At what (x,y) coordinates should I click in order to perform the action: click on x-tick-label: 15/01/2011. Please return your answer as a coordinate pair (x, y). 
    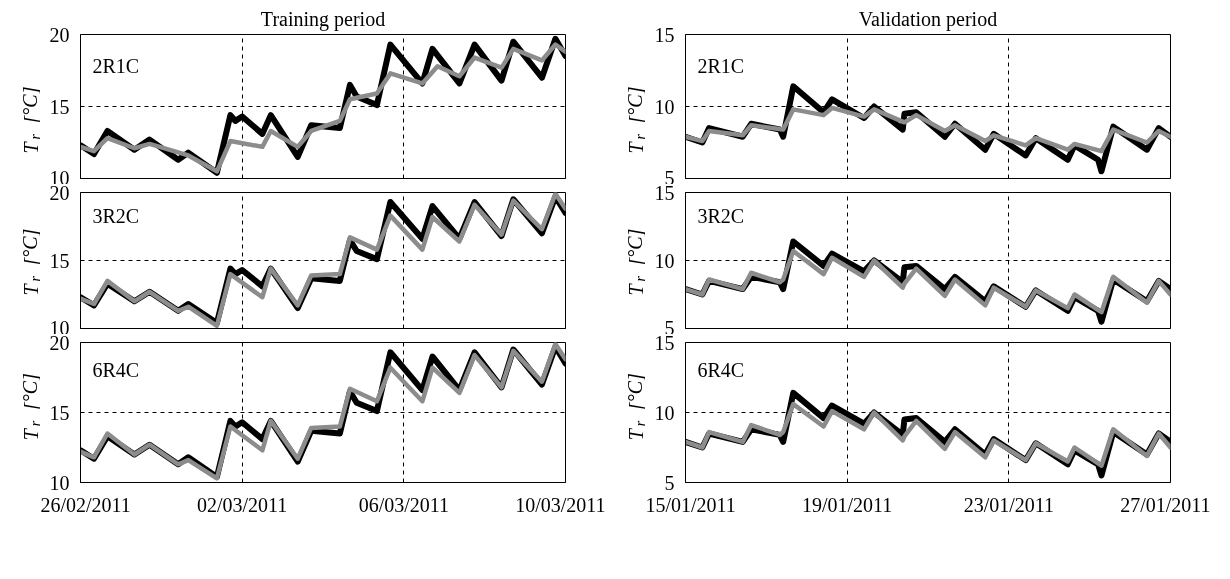
    Looking at the image, I should click on (690, 504).